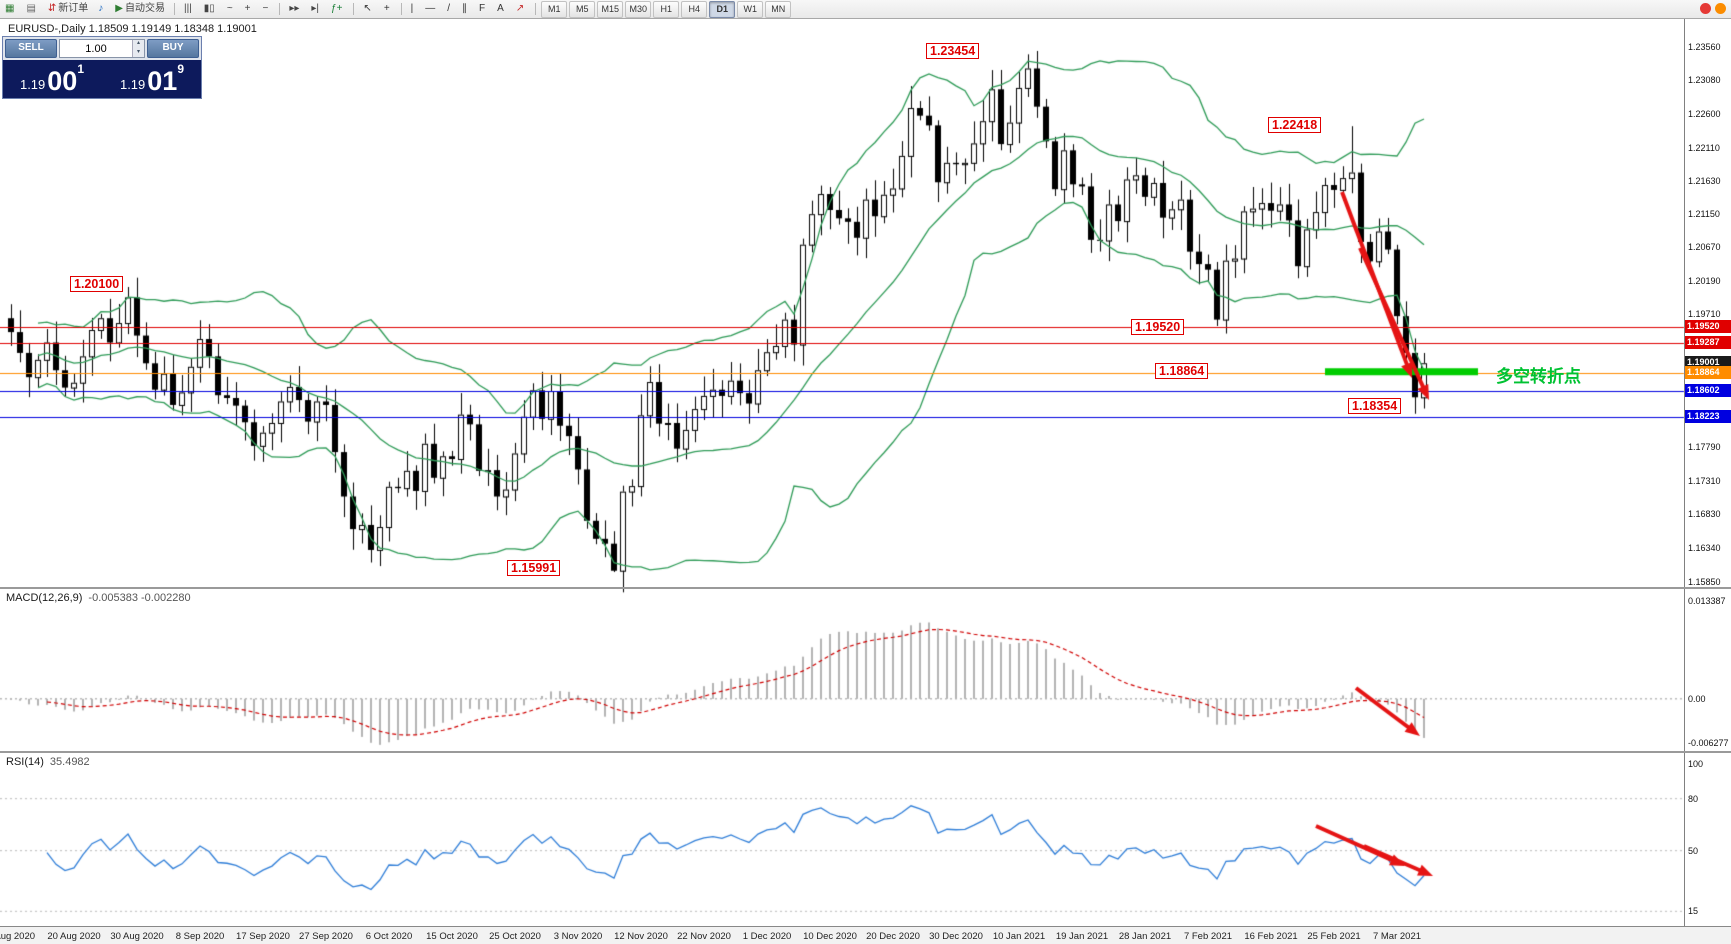  What do you see at coordinates (1375, 406) in the screenshot?
I see `price-annotation: 1.18354` at bounding box center [1375, 406].